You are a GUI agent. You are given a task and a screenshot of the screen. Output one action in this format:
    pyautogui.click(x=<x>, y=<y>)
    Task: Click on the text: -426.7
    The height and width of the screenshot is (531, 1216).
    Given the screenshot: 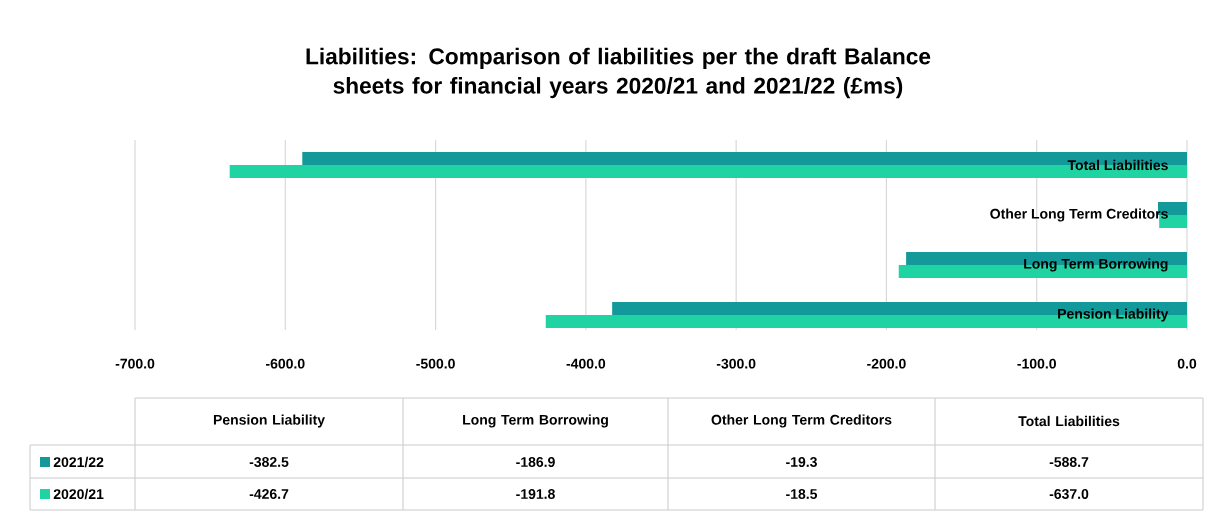 What is the action you would take?
    pyautogui.click(x=269, y=494)
    